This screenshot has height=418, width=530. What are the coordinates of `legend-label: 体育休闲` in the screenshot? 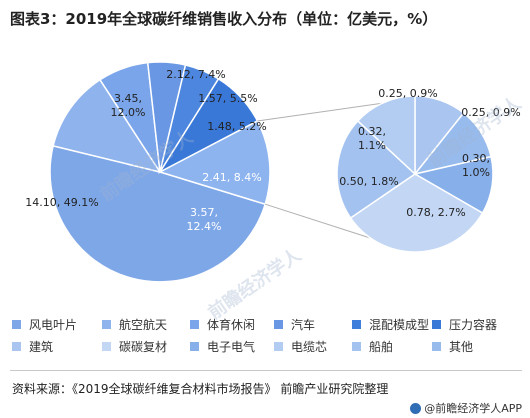 It's located at (231, 325).